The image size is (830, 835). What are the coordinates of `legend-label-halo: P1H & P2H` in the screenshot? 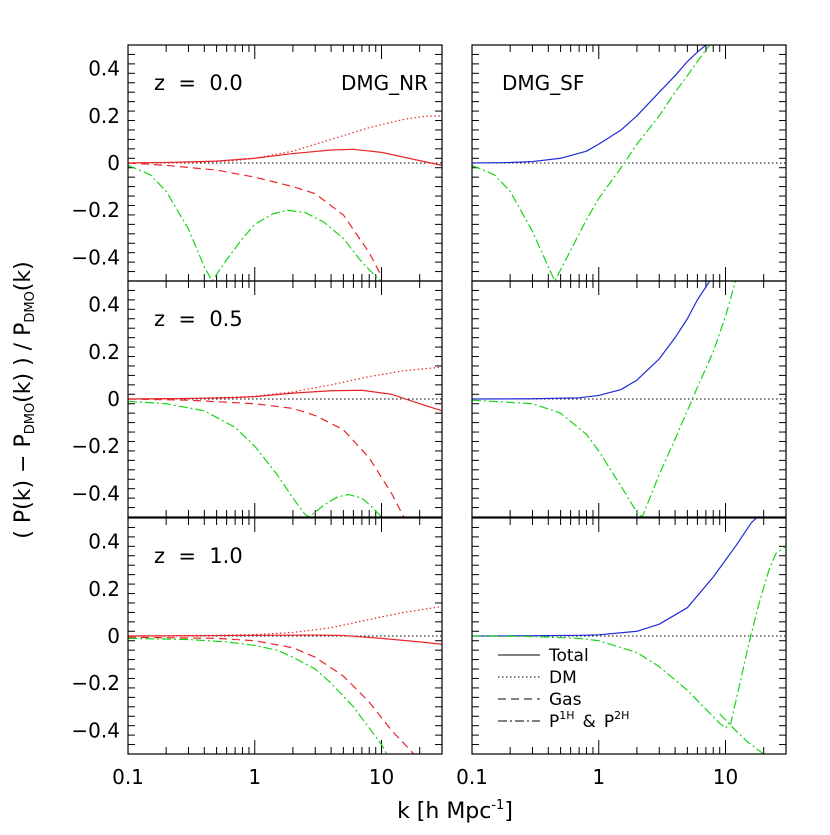 It's located at (589, 720).